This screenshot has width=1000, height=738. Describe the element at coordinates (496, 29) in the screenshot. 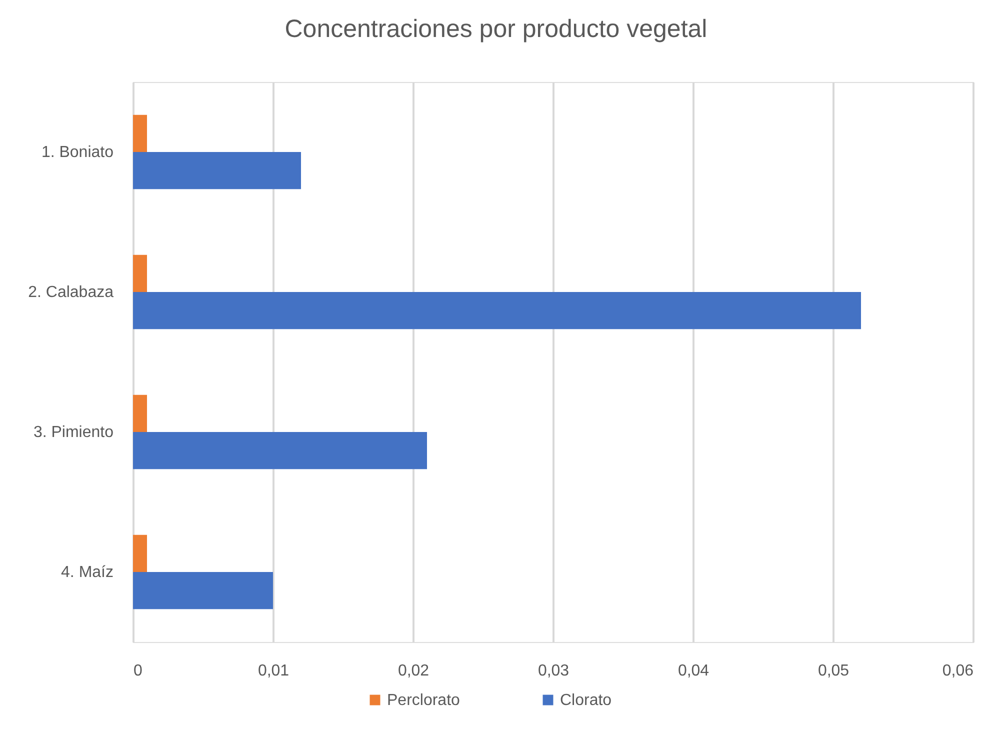

I see `chart-title: Concentraciones por producto vegetal` at that location.